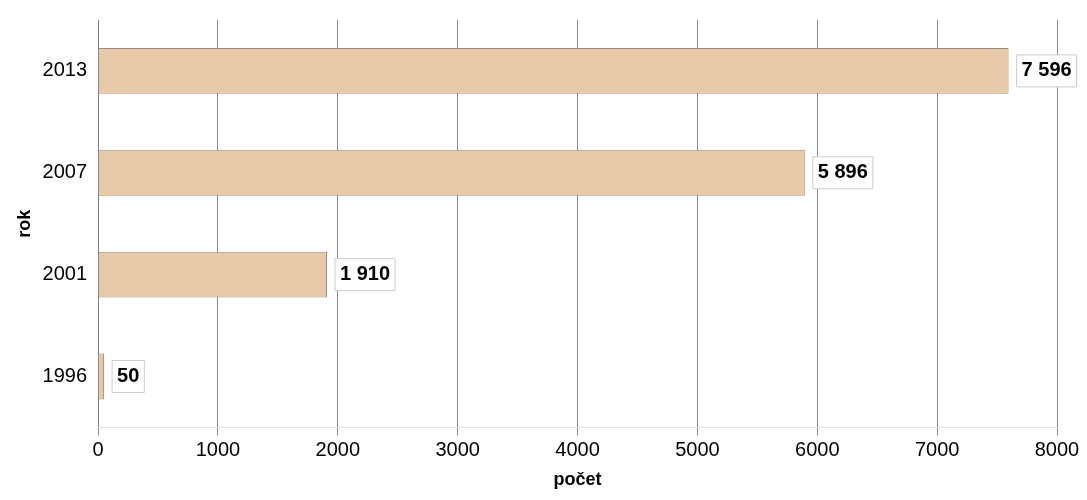 Image resolution: width=1087 pixels, height=500 pixels. What do you see at coordinates (937, 448) in the screenshot?
I see `x-tick-label: 7000` at bounding box center [937, 448].